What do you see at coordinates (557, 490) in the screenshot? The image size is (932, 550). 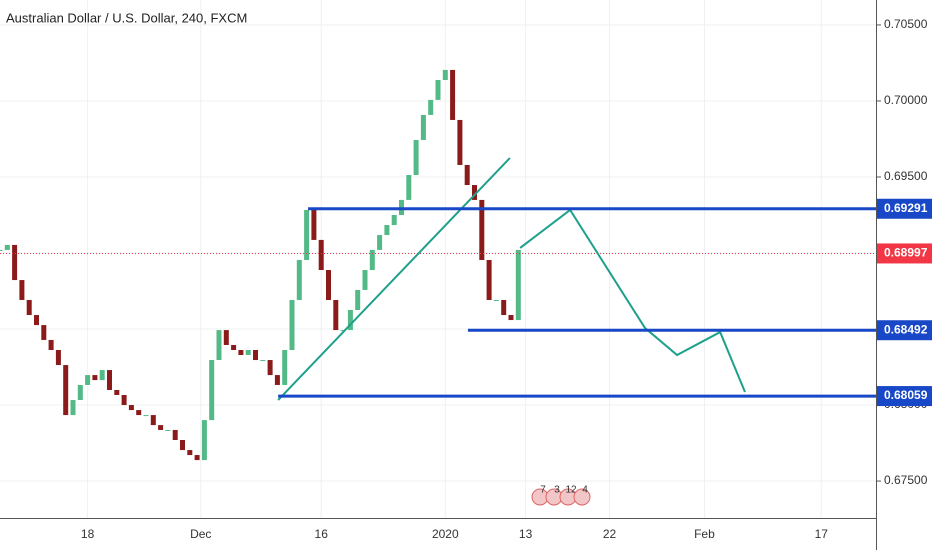 I see `event-label: 3` at bounding box center [557, 490].